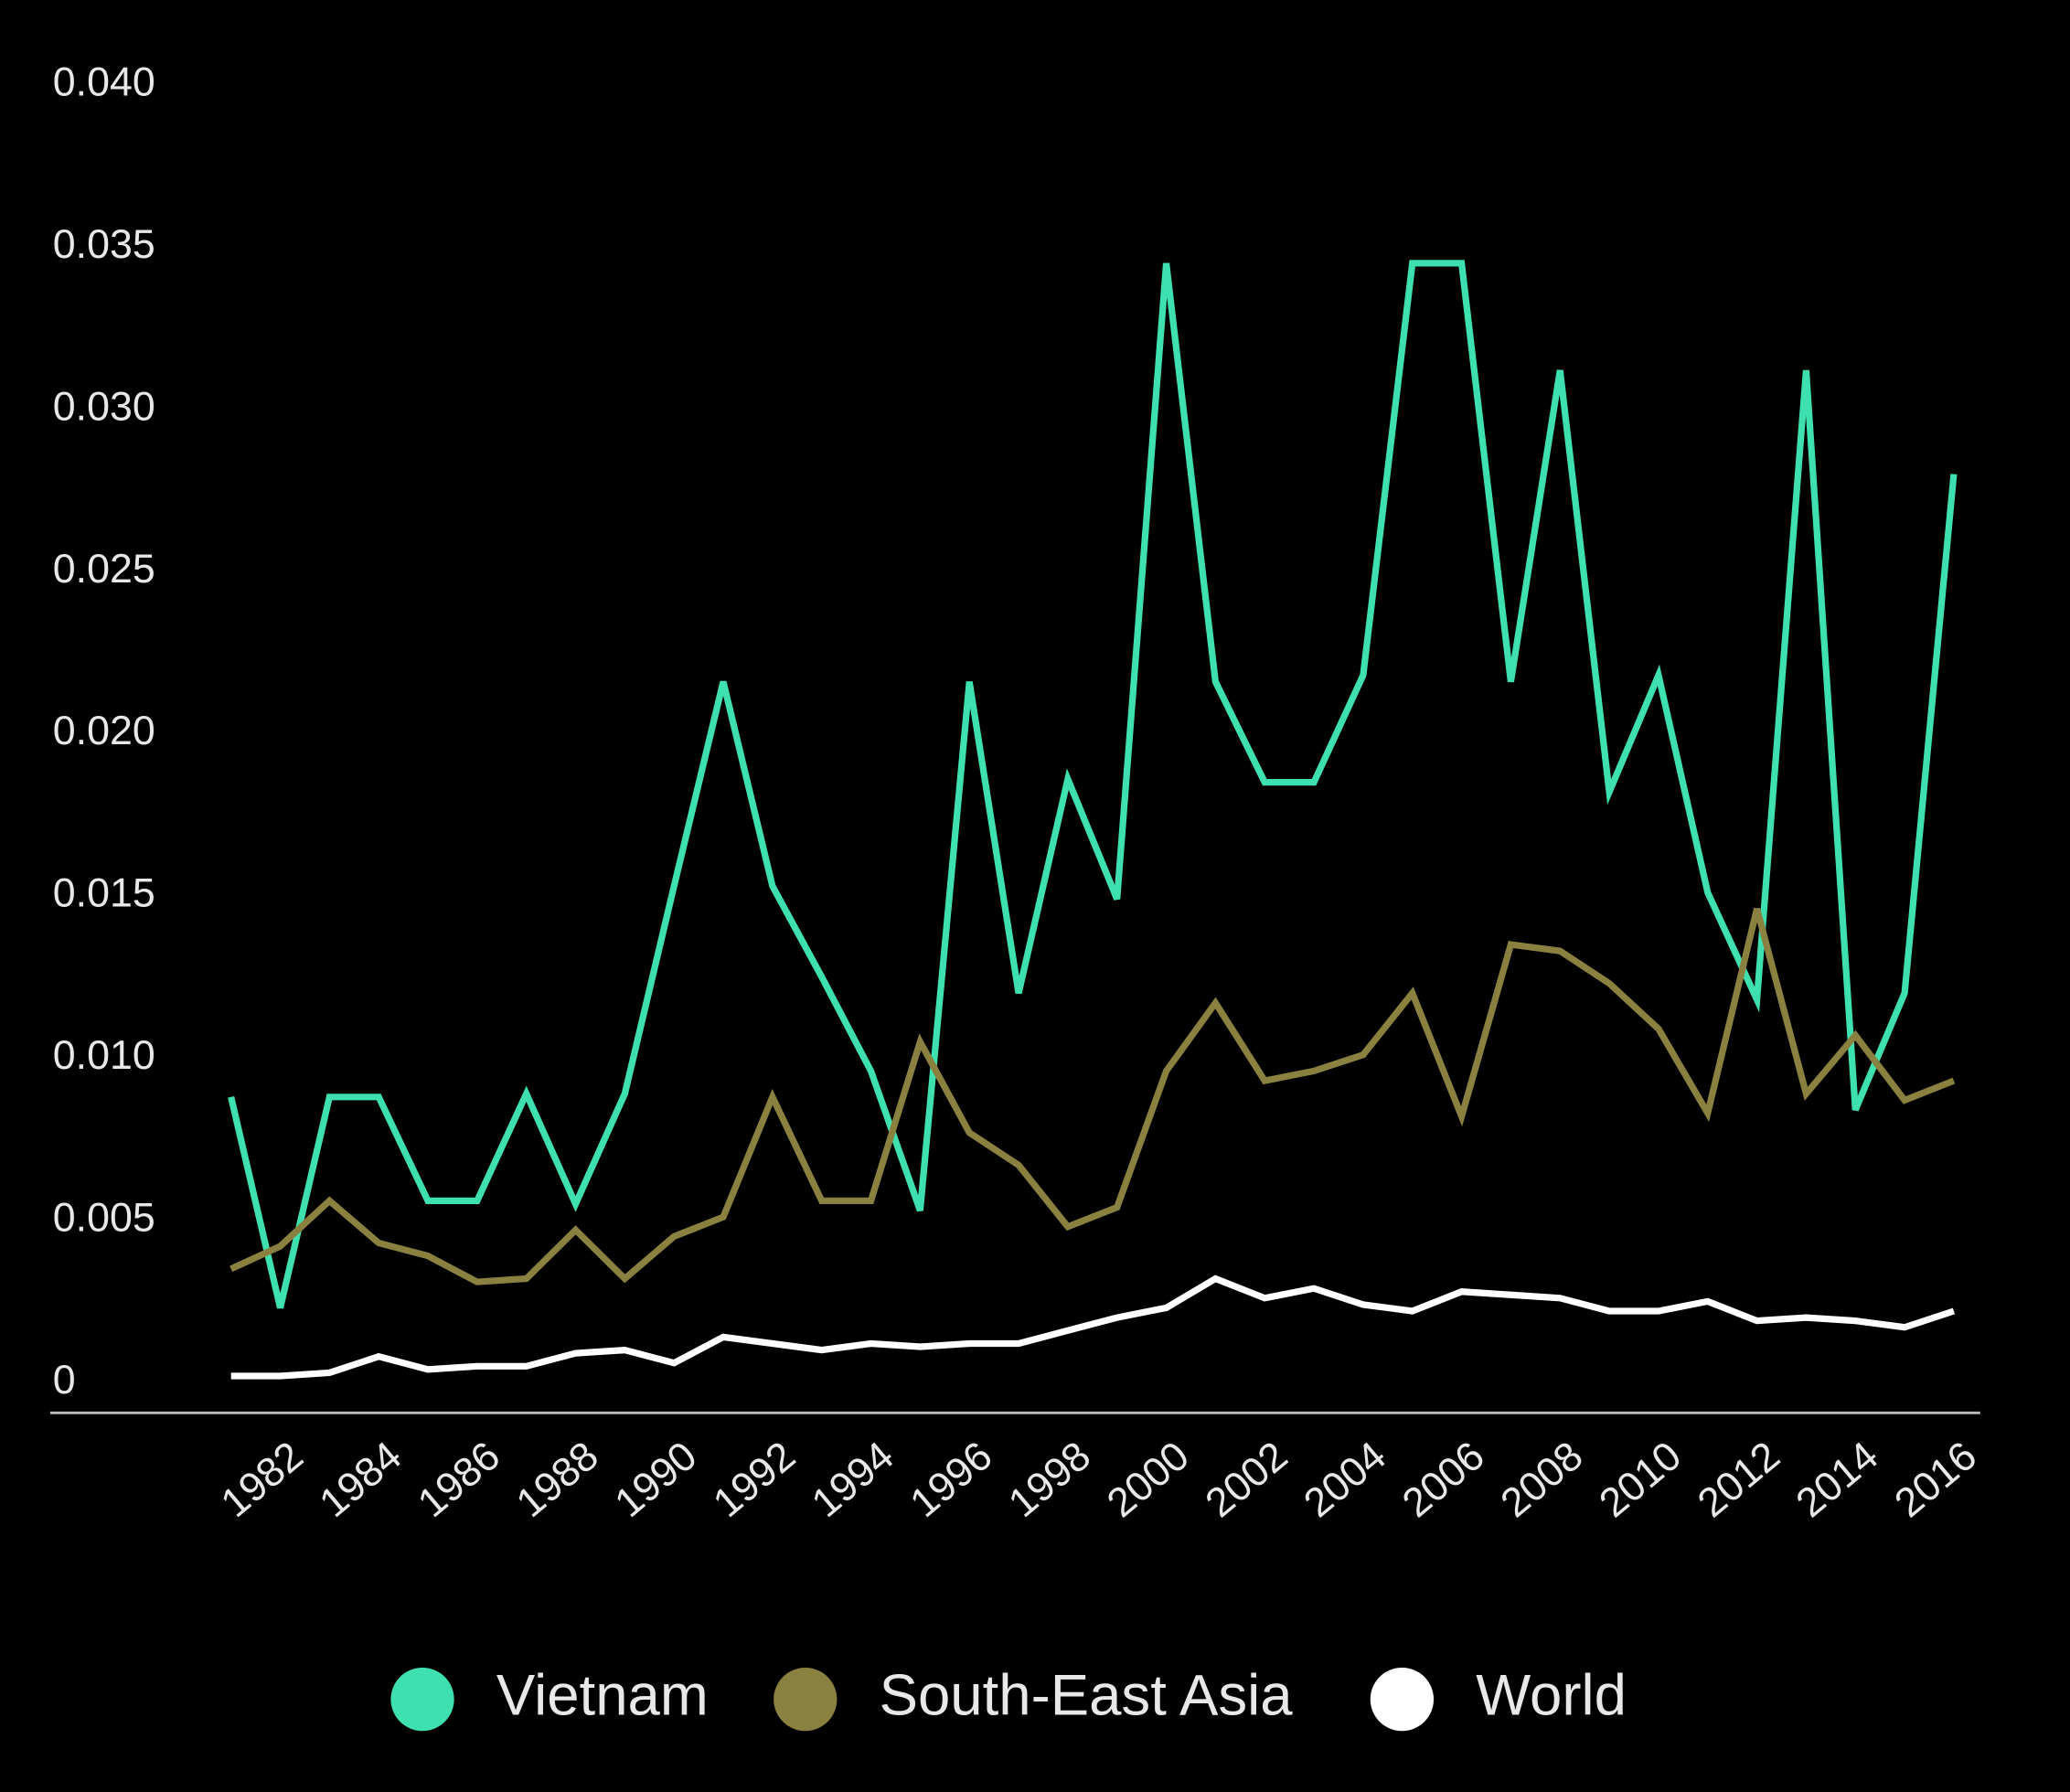 This screenshot has width=2070, height=1792. I want to click on x-tick-label: 2016, so click(1935, 1479).